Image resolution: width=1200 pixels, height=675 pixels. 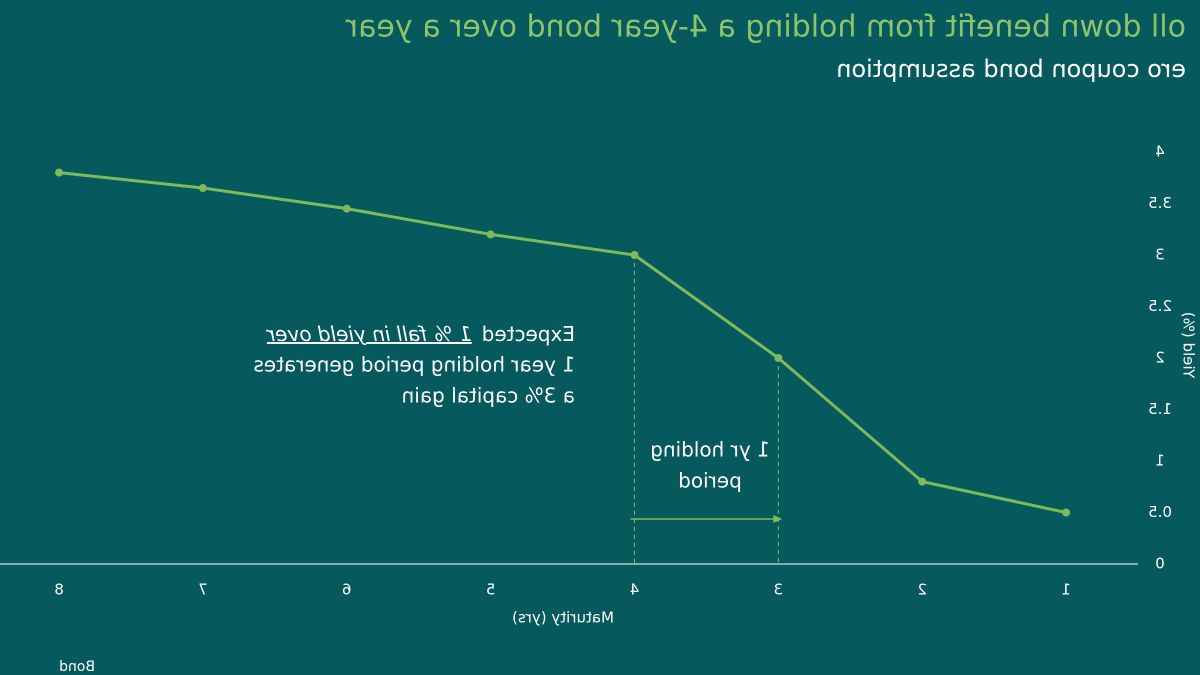 I want to click on chart-subtitle: ero coupon bond assumption, so click(x=1011, y=69).